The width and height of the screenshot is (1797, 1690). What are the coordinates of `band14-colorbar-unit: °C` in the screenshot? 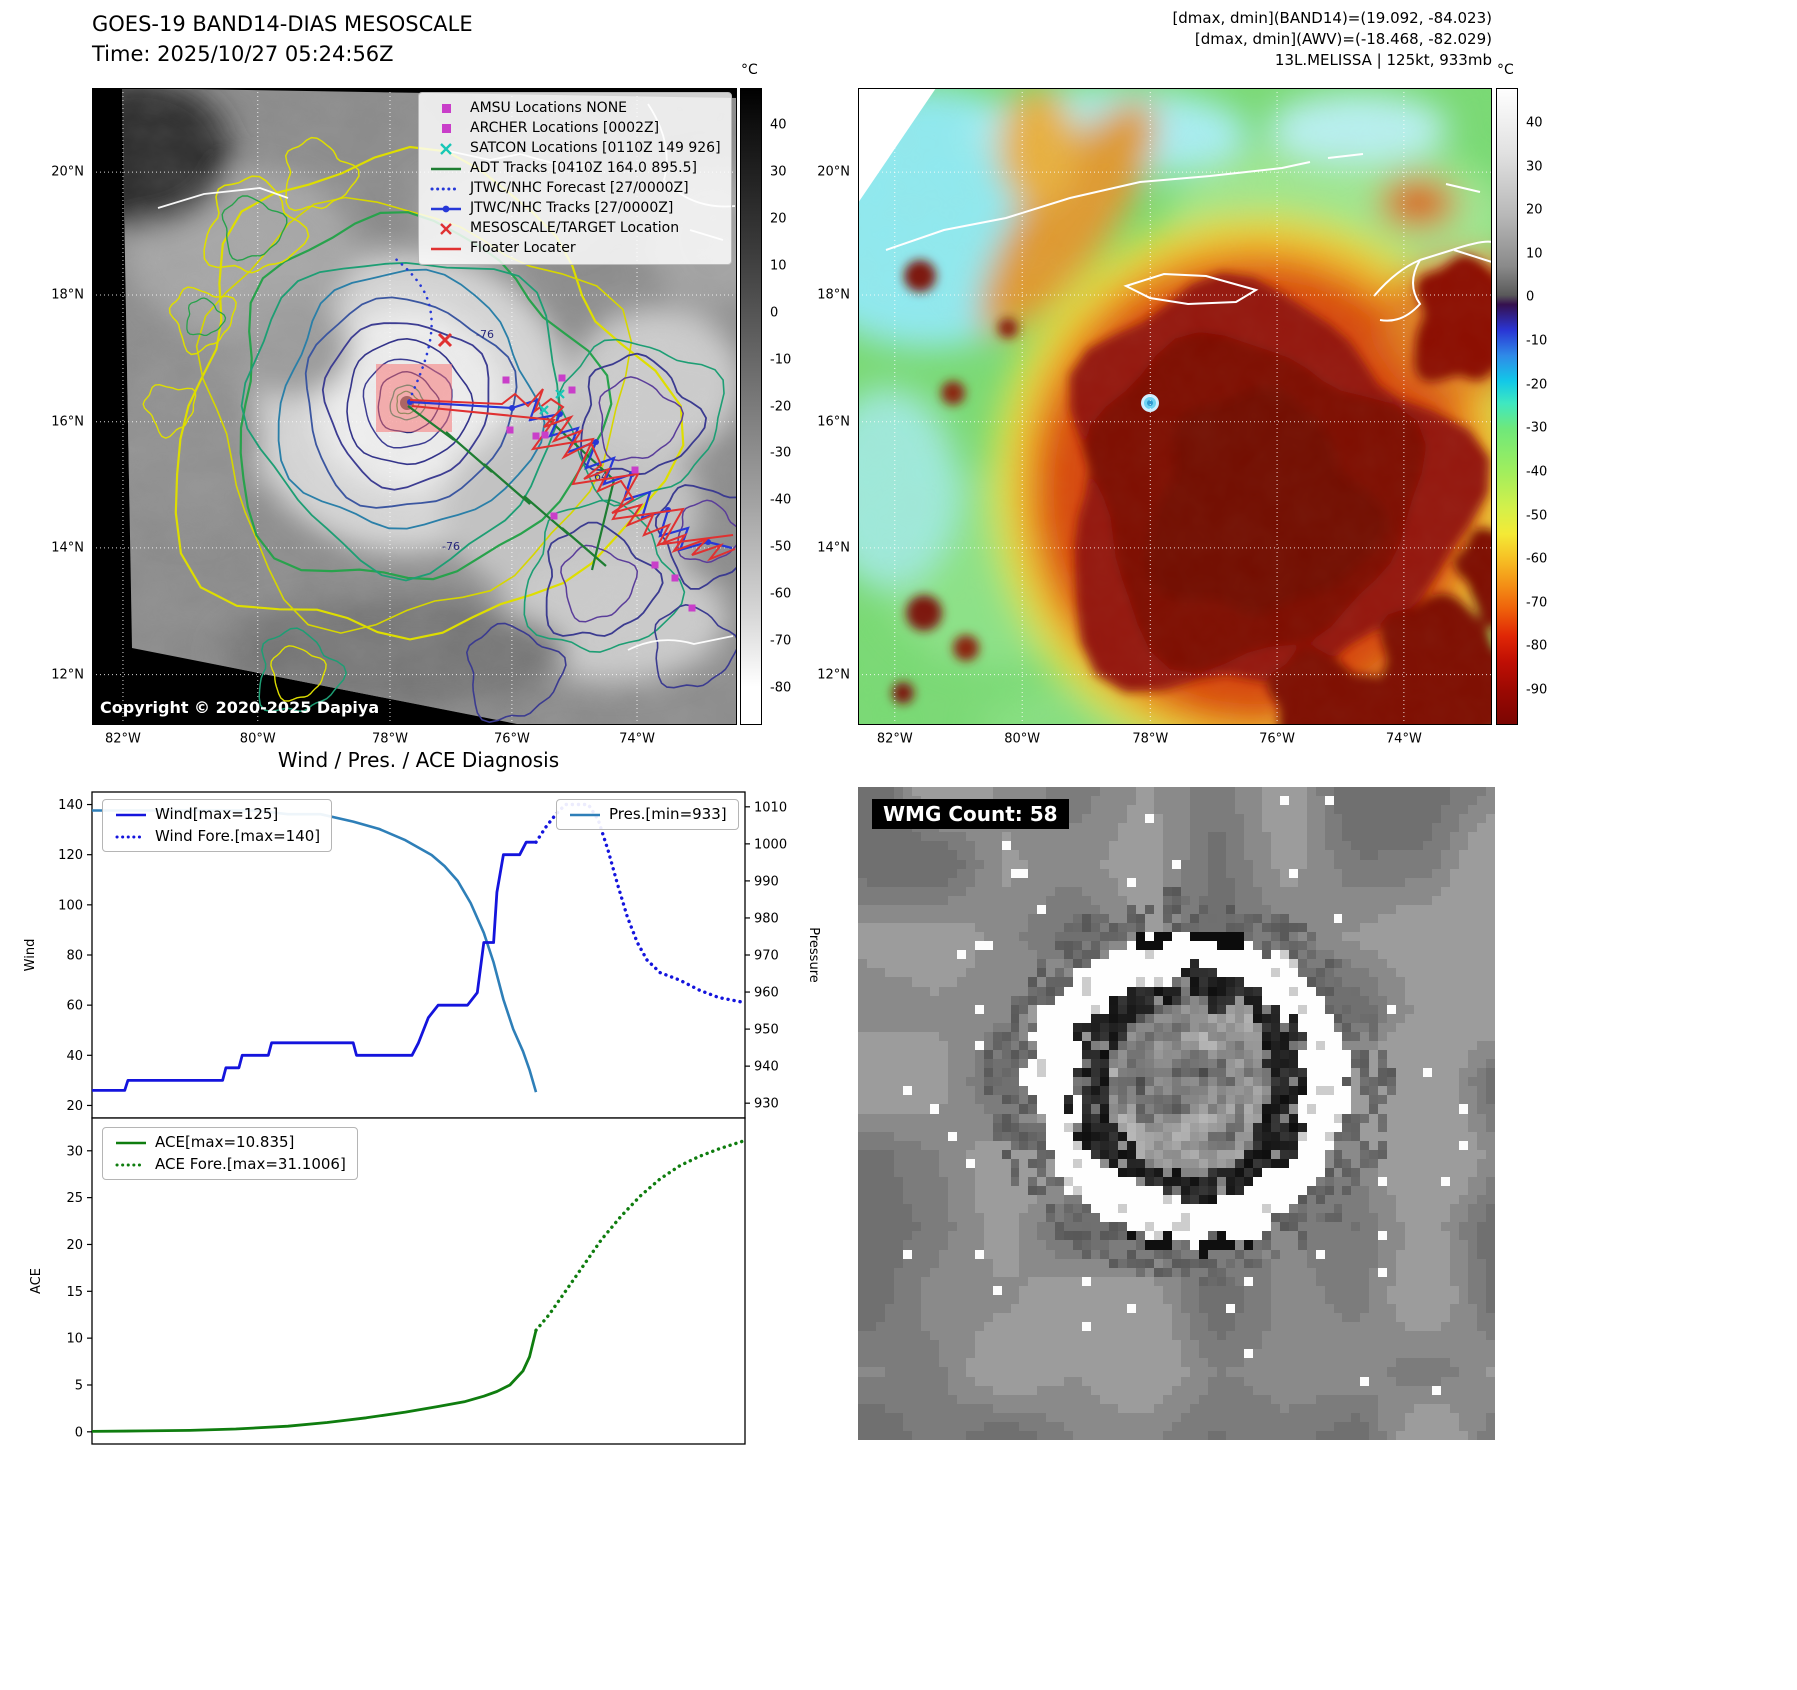 It's located at (749, 70).